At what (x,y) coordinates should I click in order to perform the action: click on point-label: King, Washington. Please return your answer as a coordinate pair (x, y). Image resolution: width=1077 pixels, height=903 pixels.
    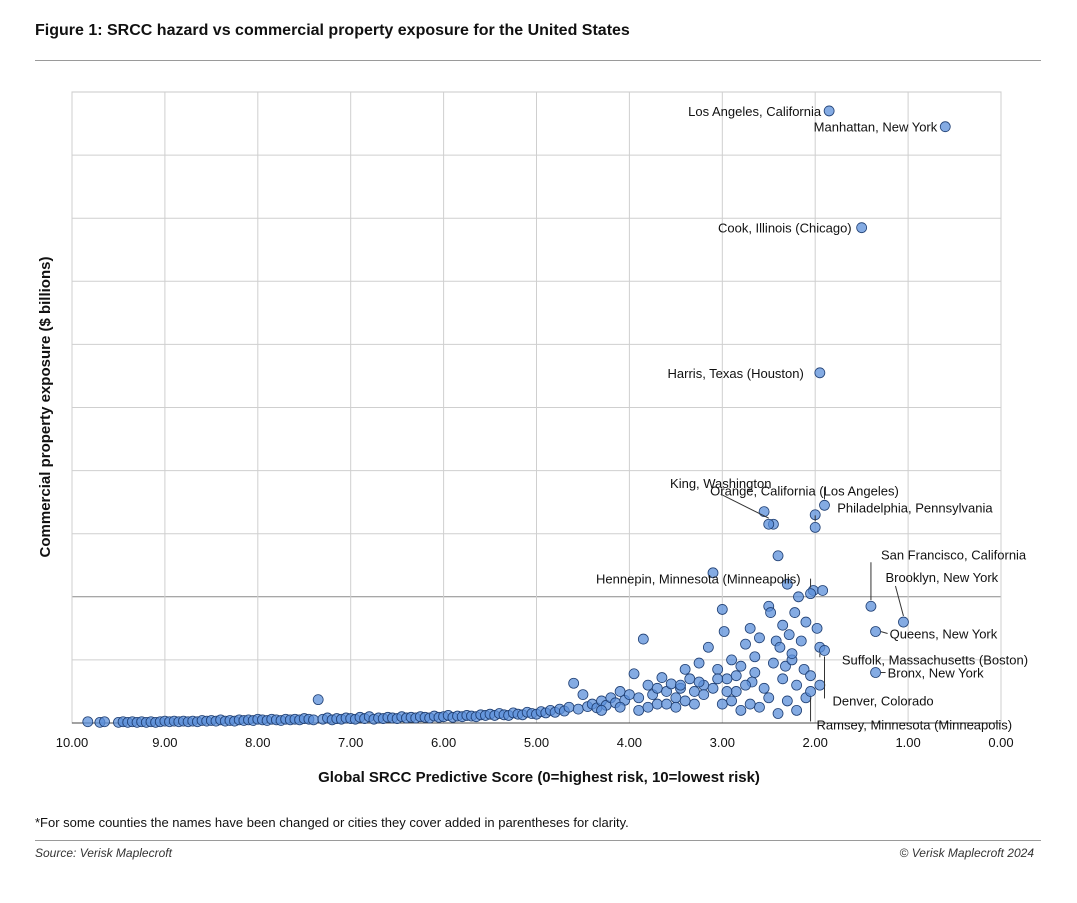
    Looking at the image, I should click on (720, 483).